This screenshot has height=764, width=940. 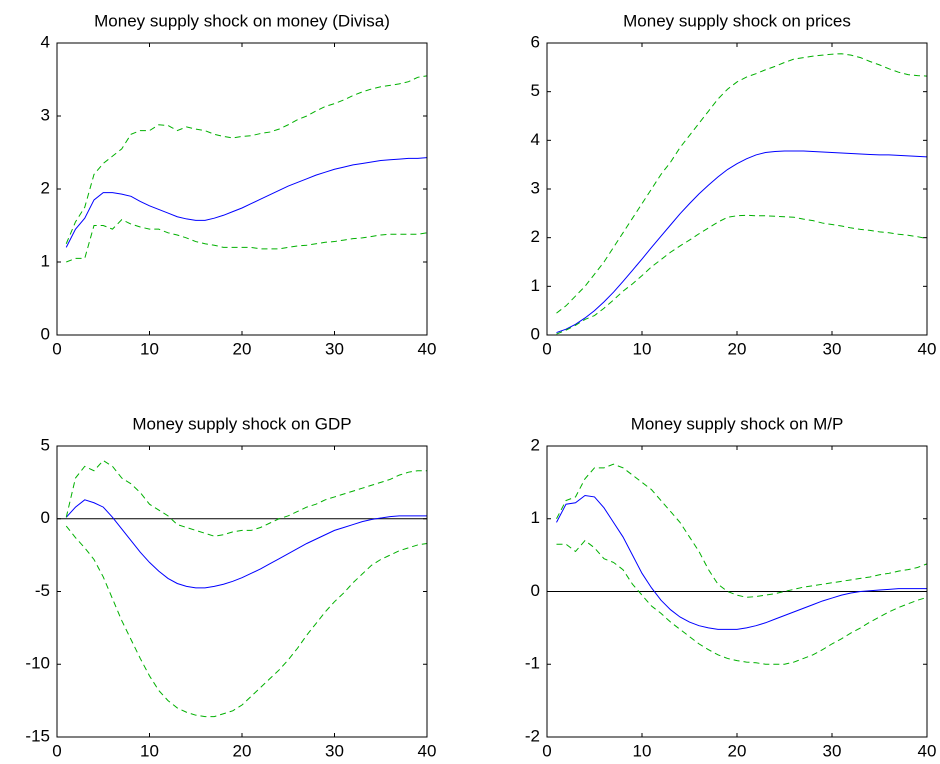 I want to click on chart-title: Money supply shock on GDP, so click(x=241, y=423).